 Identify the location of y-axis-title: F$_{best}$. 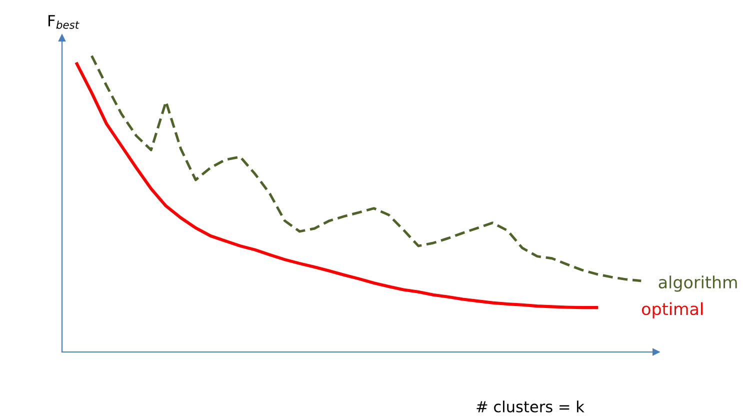
(64, 22).